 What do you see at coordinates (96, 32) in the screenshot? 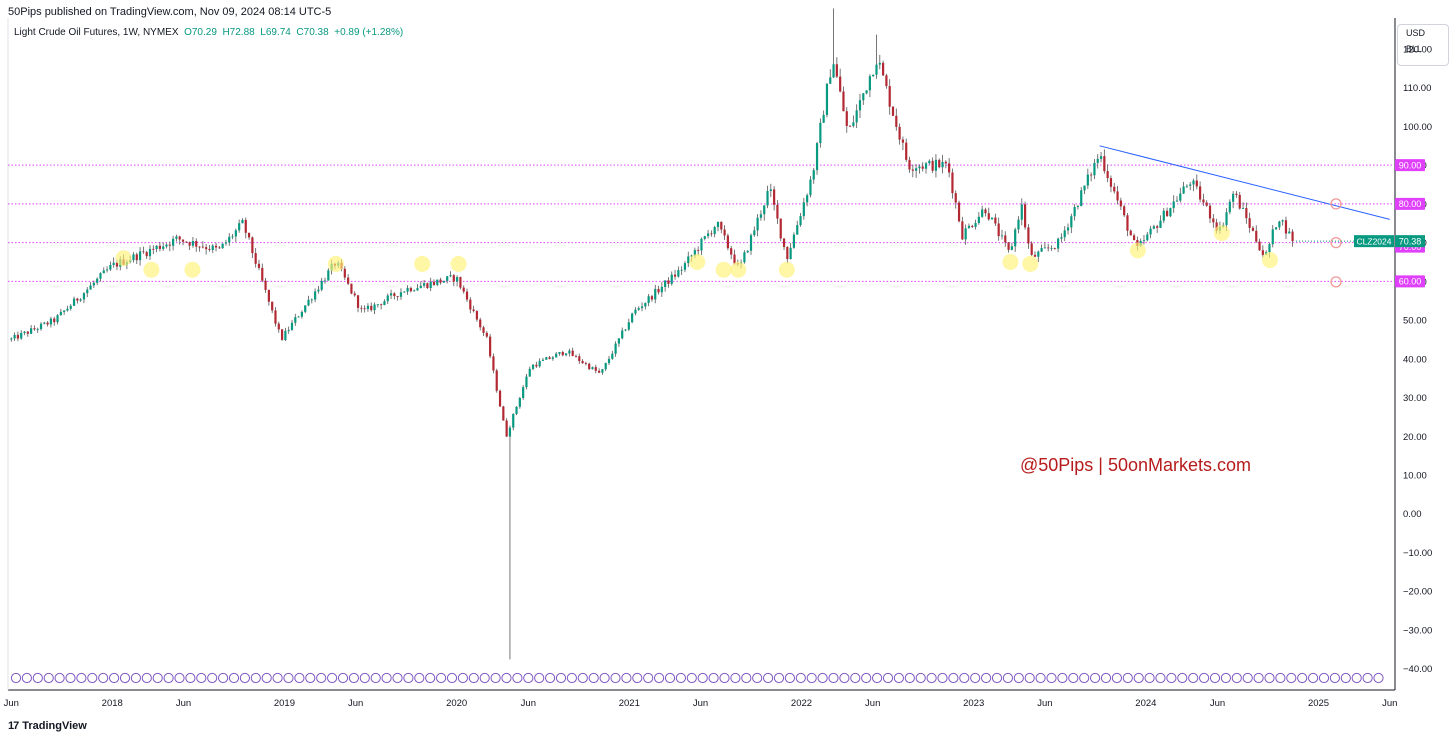
I see `legend-title: Light Crude Oil Futures, 1W, NYMEX` at bounding box center [96, 32].